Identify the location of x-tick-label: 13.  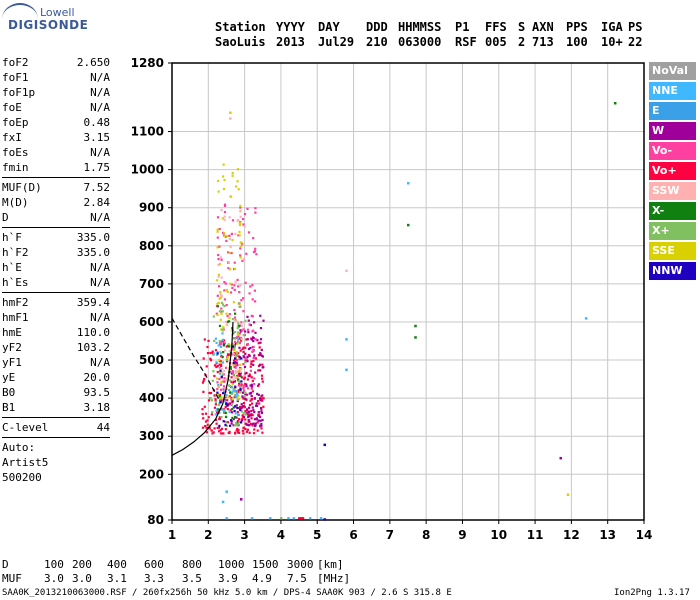
(607, 535).